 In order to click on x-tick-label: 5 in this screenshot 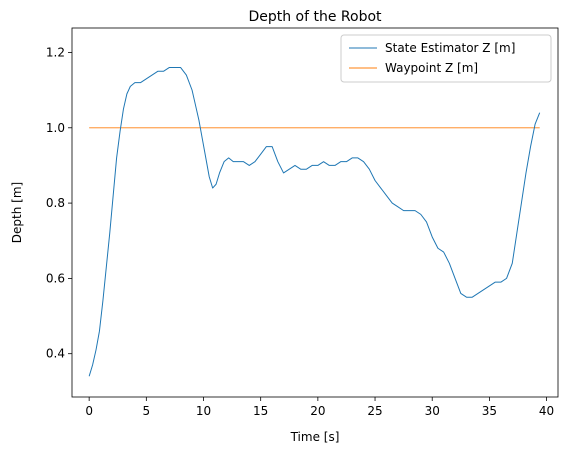, I will do `click(147, 411)`.